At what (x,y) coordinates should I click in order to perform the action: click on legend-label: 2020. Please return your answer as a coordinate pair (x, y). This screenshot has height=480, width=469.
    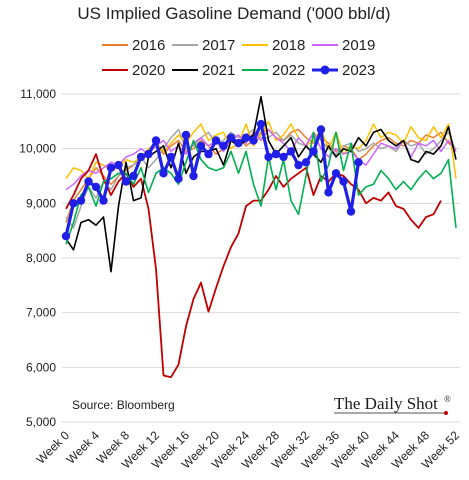
    Looking at the image, I should click on (148, 70).